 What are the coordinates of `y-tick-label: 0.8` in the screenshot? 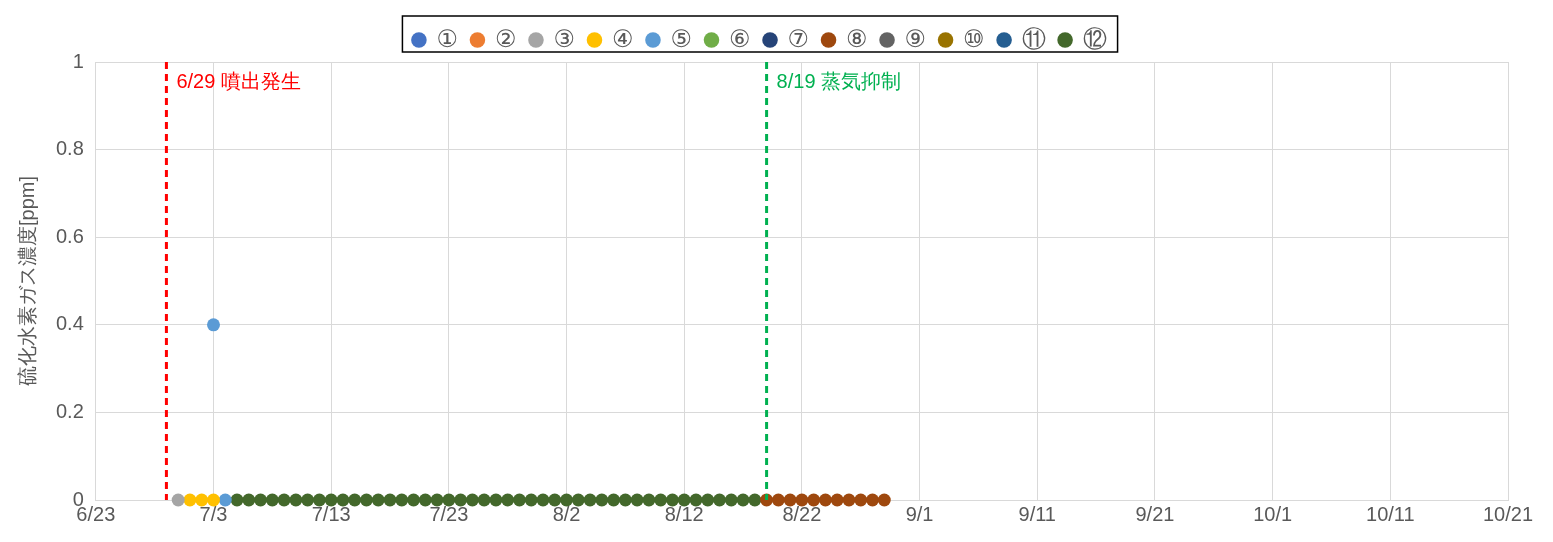 It's located at (69, 148).